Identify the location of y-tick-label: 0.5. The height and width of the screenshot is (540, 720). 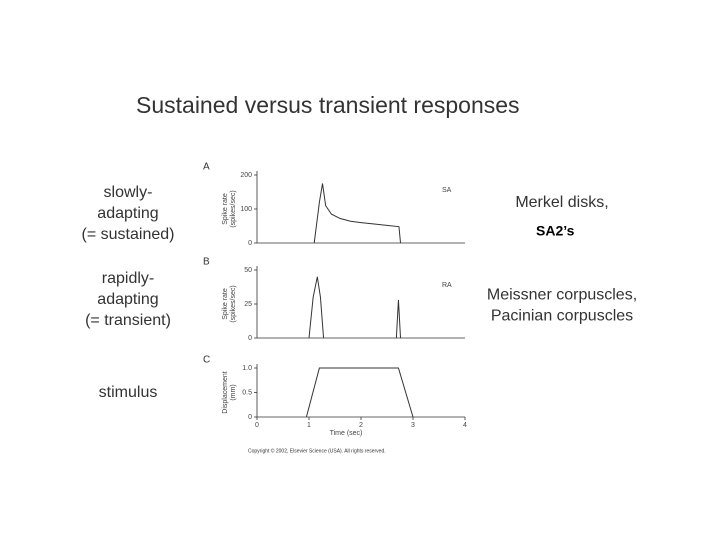
(247, 392).